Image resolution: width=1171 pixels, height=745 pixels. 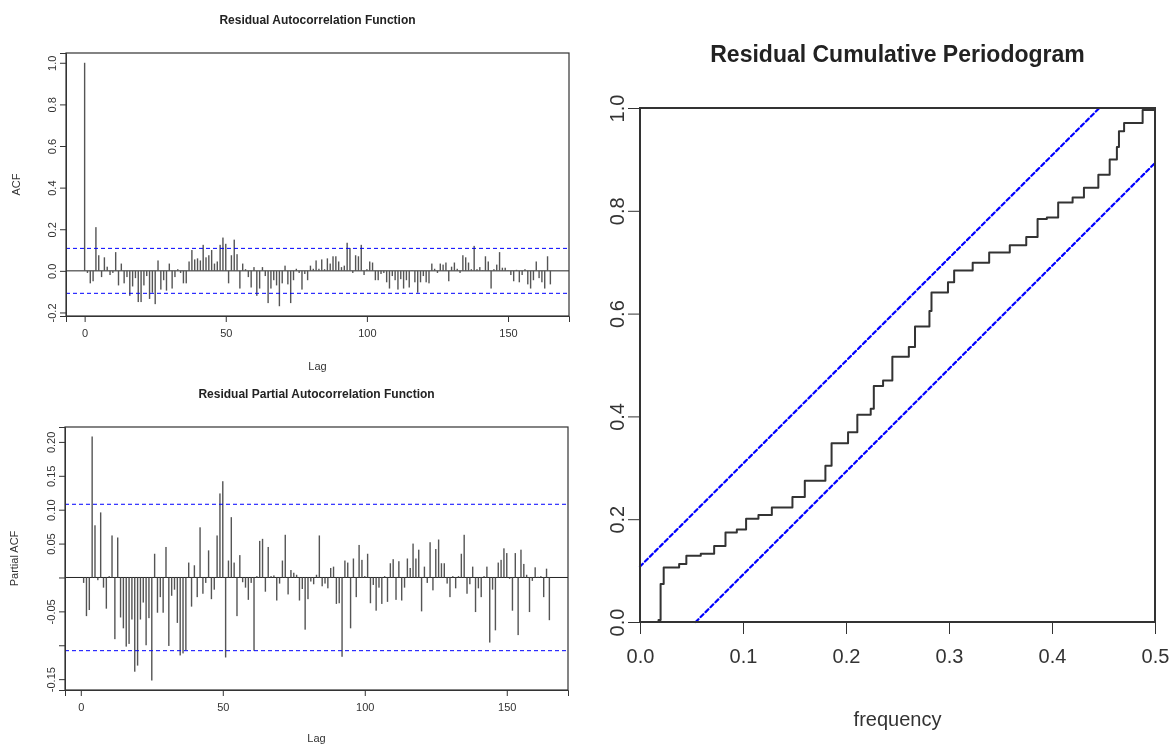 I want to click on chart-title: Residual Autocorrelation Function, so click(x=317, y=20).